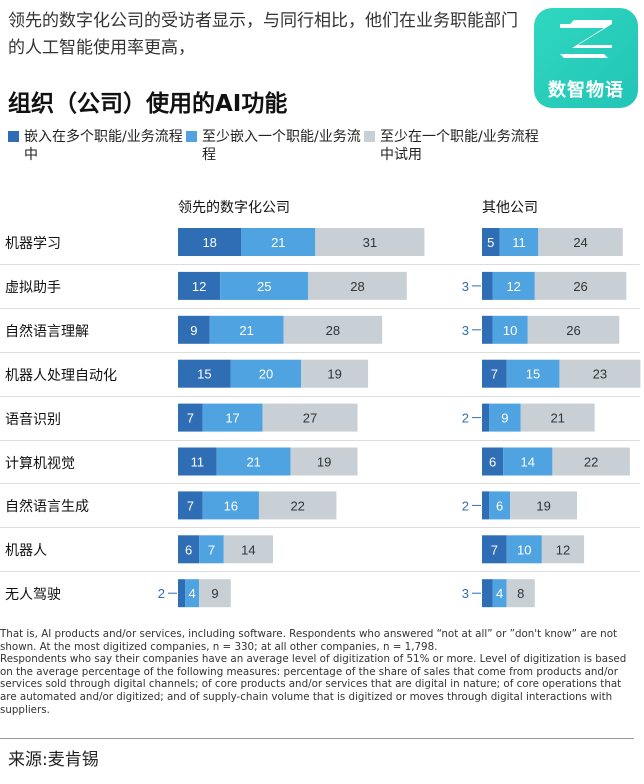  I want to click on panel-title-others: 其他公司, so click(510, 208).